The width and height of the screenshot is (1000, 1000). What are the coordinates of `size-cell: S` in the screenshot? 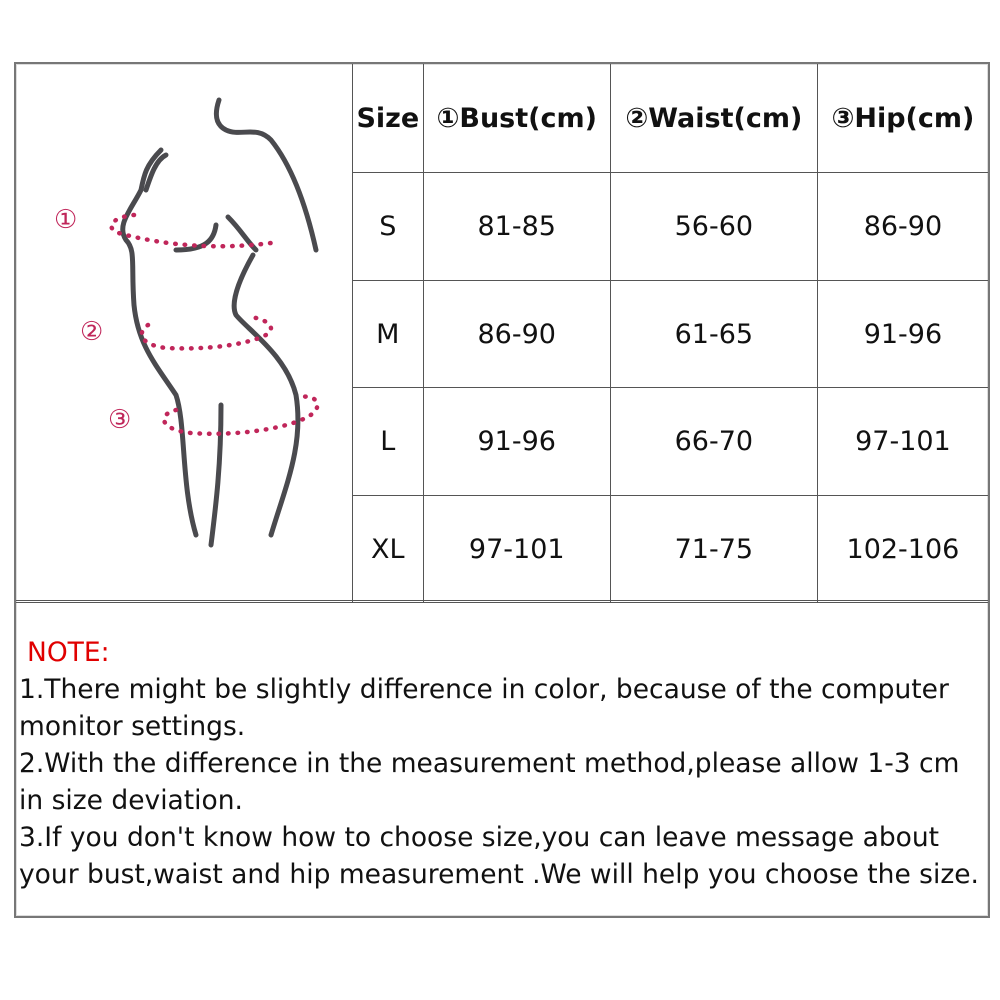 It's located at (388, 226).